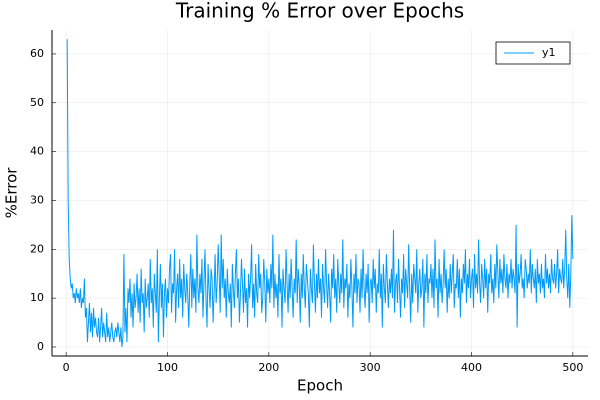 The width and height of the screenshot is (600, 400). What do you see at coordinates (40, 346) in the screenshot?
I see `y-tick-label: 0` at bounding box center [40, 346].